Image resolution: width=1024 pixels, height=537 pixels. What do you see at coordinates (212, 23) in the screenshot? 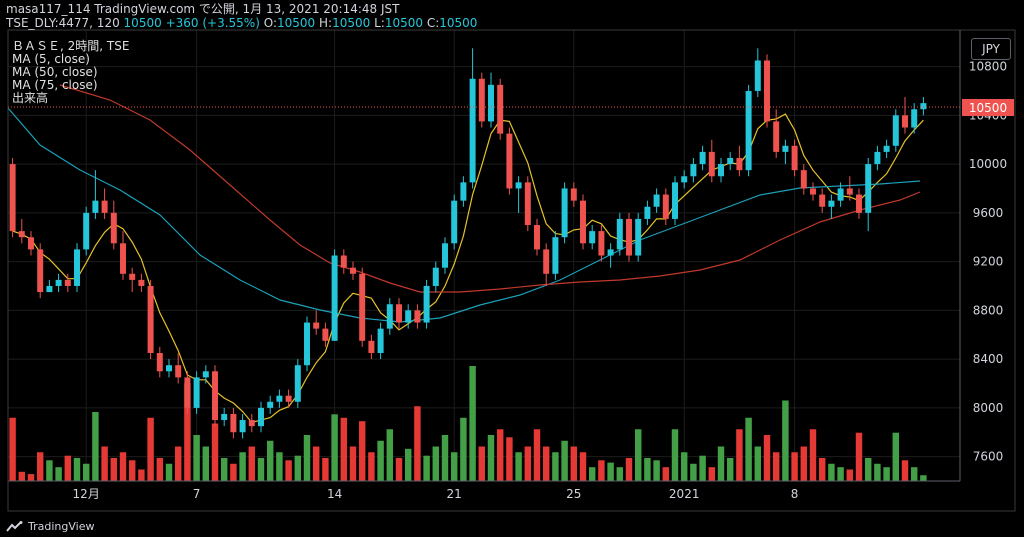
I see `price-change: +360 (+3.55%)` at bounding box center [212, 23].